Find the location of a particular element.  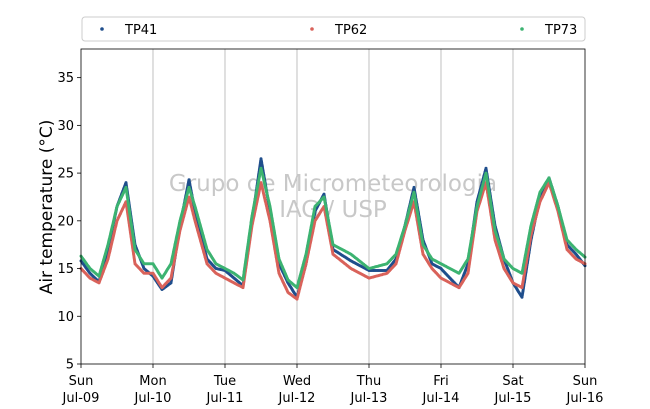

y-tick-label-4: 25 is located at coordinates (65, 174).